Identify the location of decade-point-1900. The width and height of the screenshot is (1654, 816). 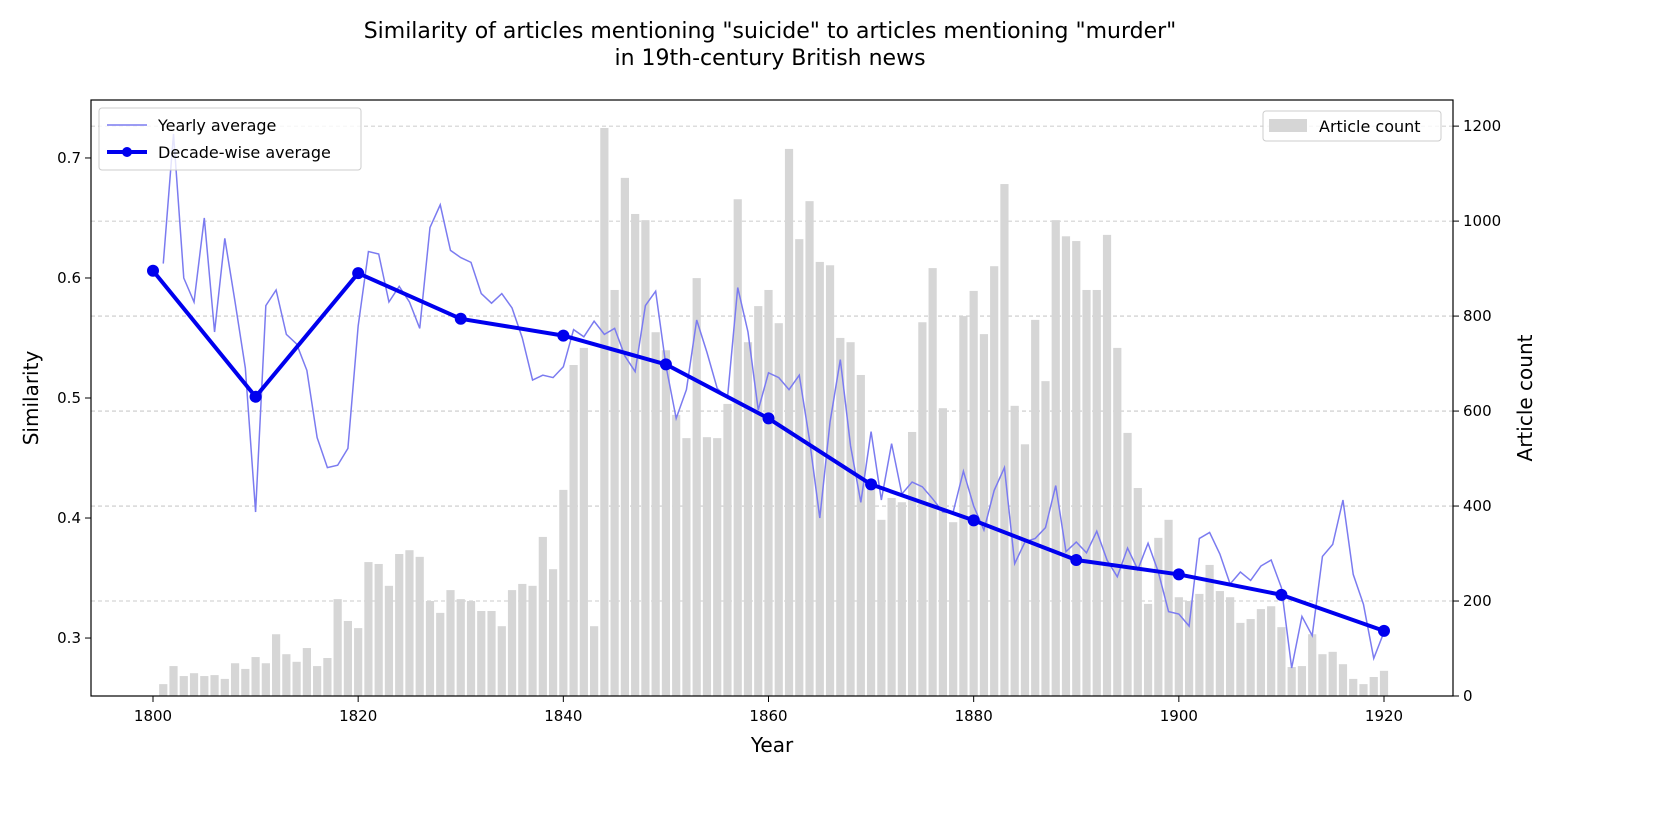
(1178, 574).